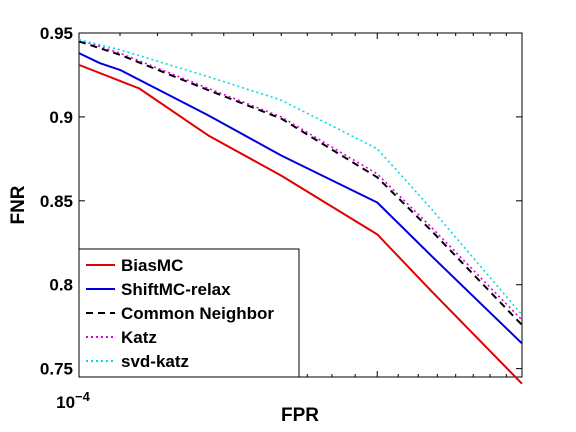 This screenshot has width=576, height=432. Describe the element at coordinates (176, 289) in the screenshot. I see `legend-label: ShiftMC-relax` at that location.